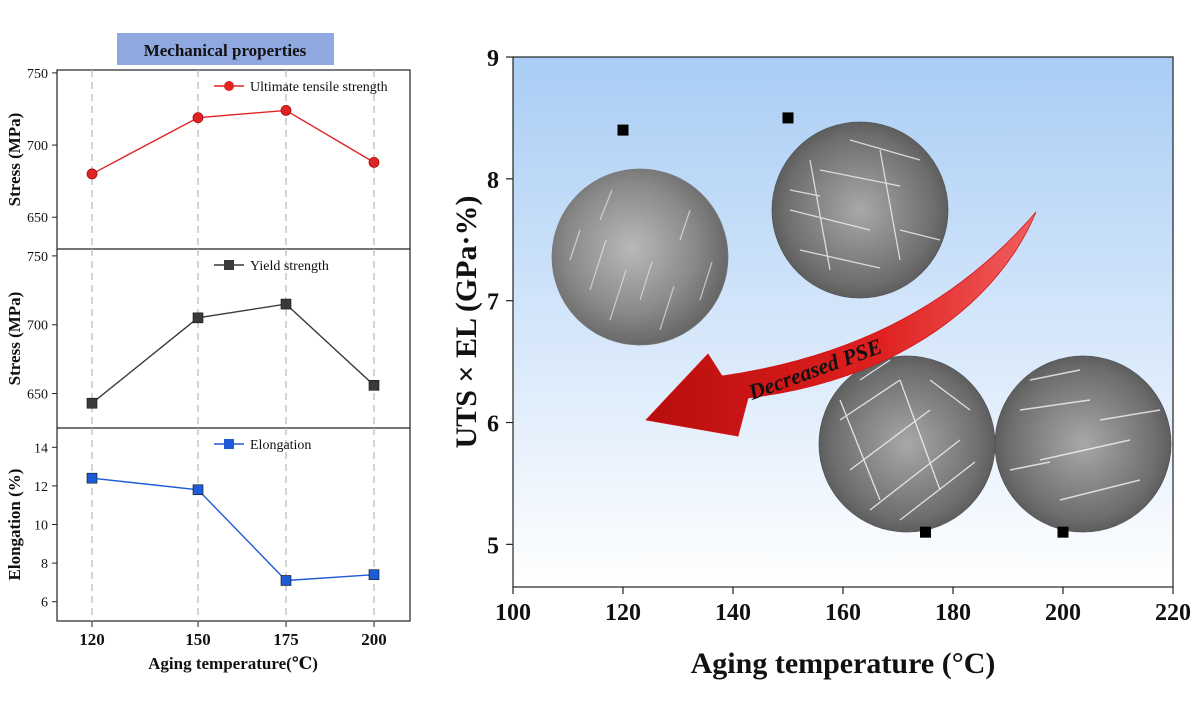 The image size is (1200, 720). I want to click on left-header: Mechanical properties, so click(225, 50).